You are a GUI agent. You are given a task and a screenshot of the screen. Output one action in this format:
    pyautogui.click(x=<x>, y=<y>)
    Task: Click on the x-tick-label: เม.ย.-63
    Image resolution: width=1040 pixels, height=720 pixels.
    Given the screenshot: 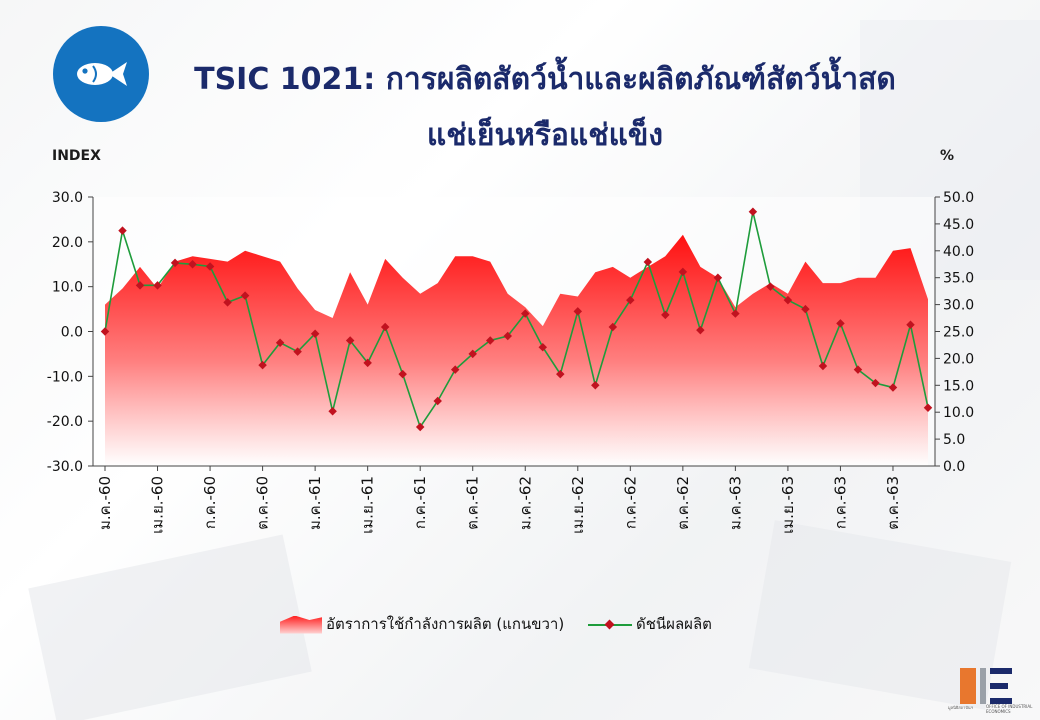 What is the action you would take?
    pyautogui.click(x=788, y=505)
    